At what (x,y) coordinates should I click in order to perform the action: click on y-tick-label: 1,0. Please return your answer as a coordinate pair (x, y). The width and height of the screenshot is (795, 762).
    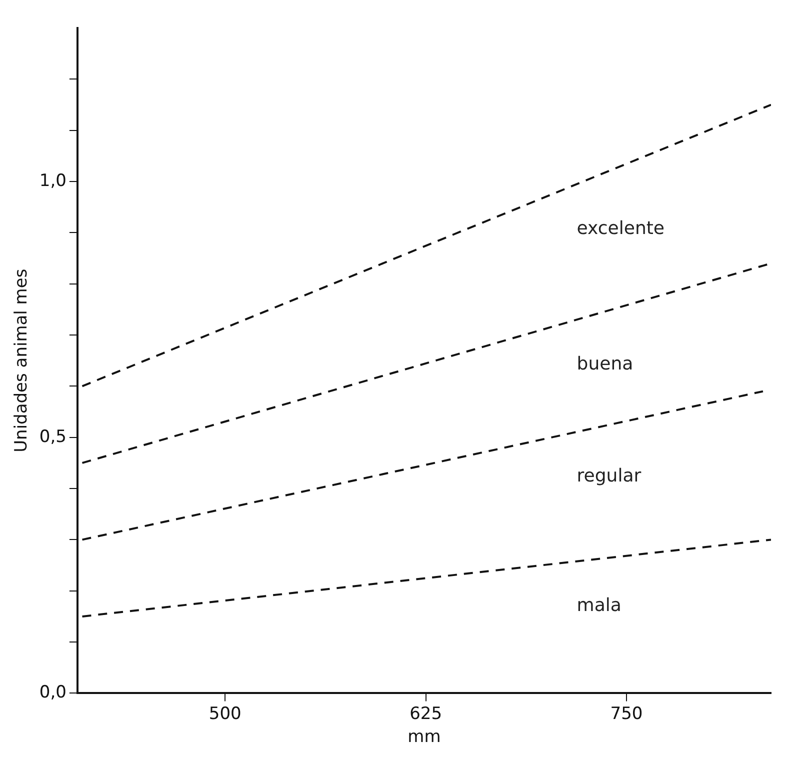
    Looking at the image, I should click on (52, 180).